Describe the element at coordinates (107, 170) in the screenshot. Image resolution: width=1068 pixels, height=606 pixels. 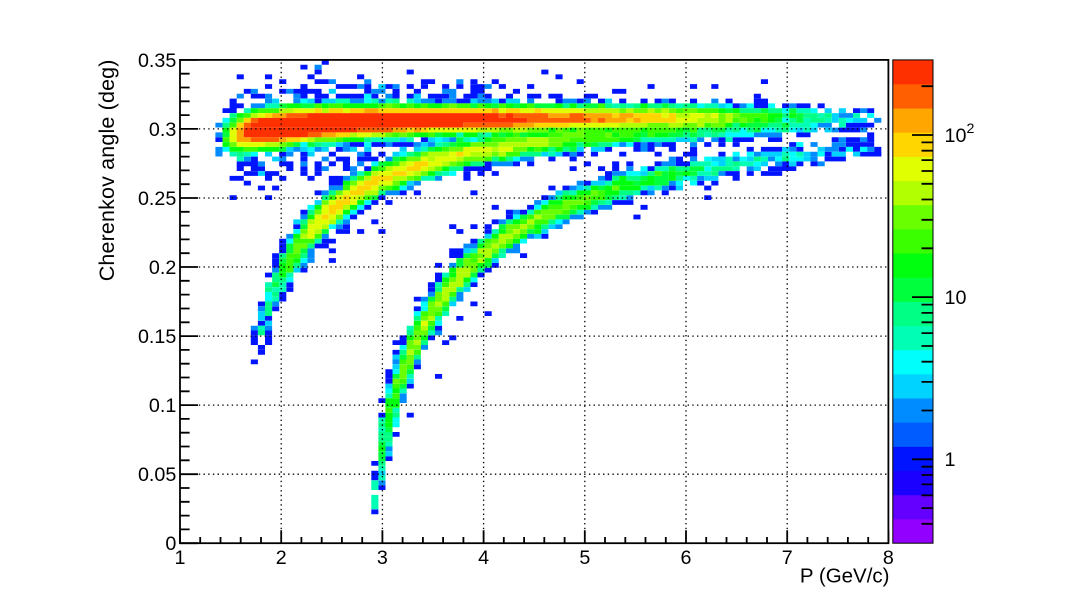
I see `svg-text: Cherenkov angle (deg)` at that location.